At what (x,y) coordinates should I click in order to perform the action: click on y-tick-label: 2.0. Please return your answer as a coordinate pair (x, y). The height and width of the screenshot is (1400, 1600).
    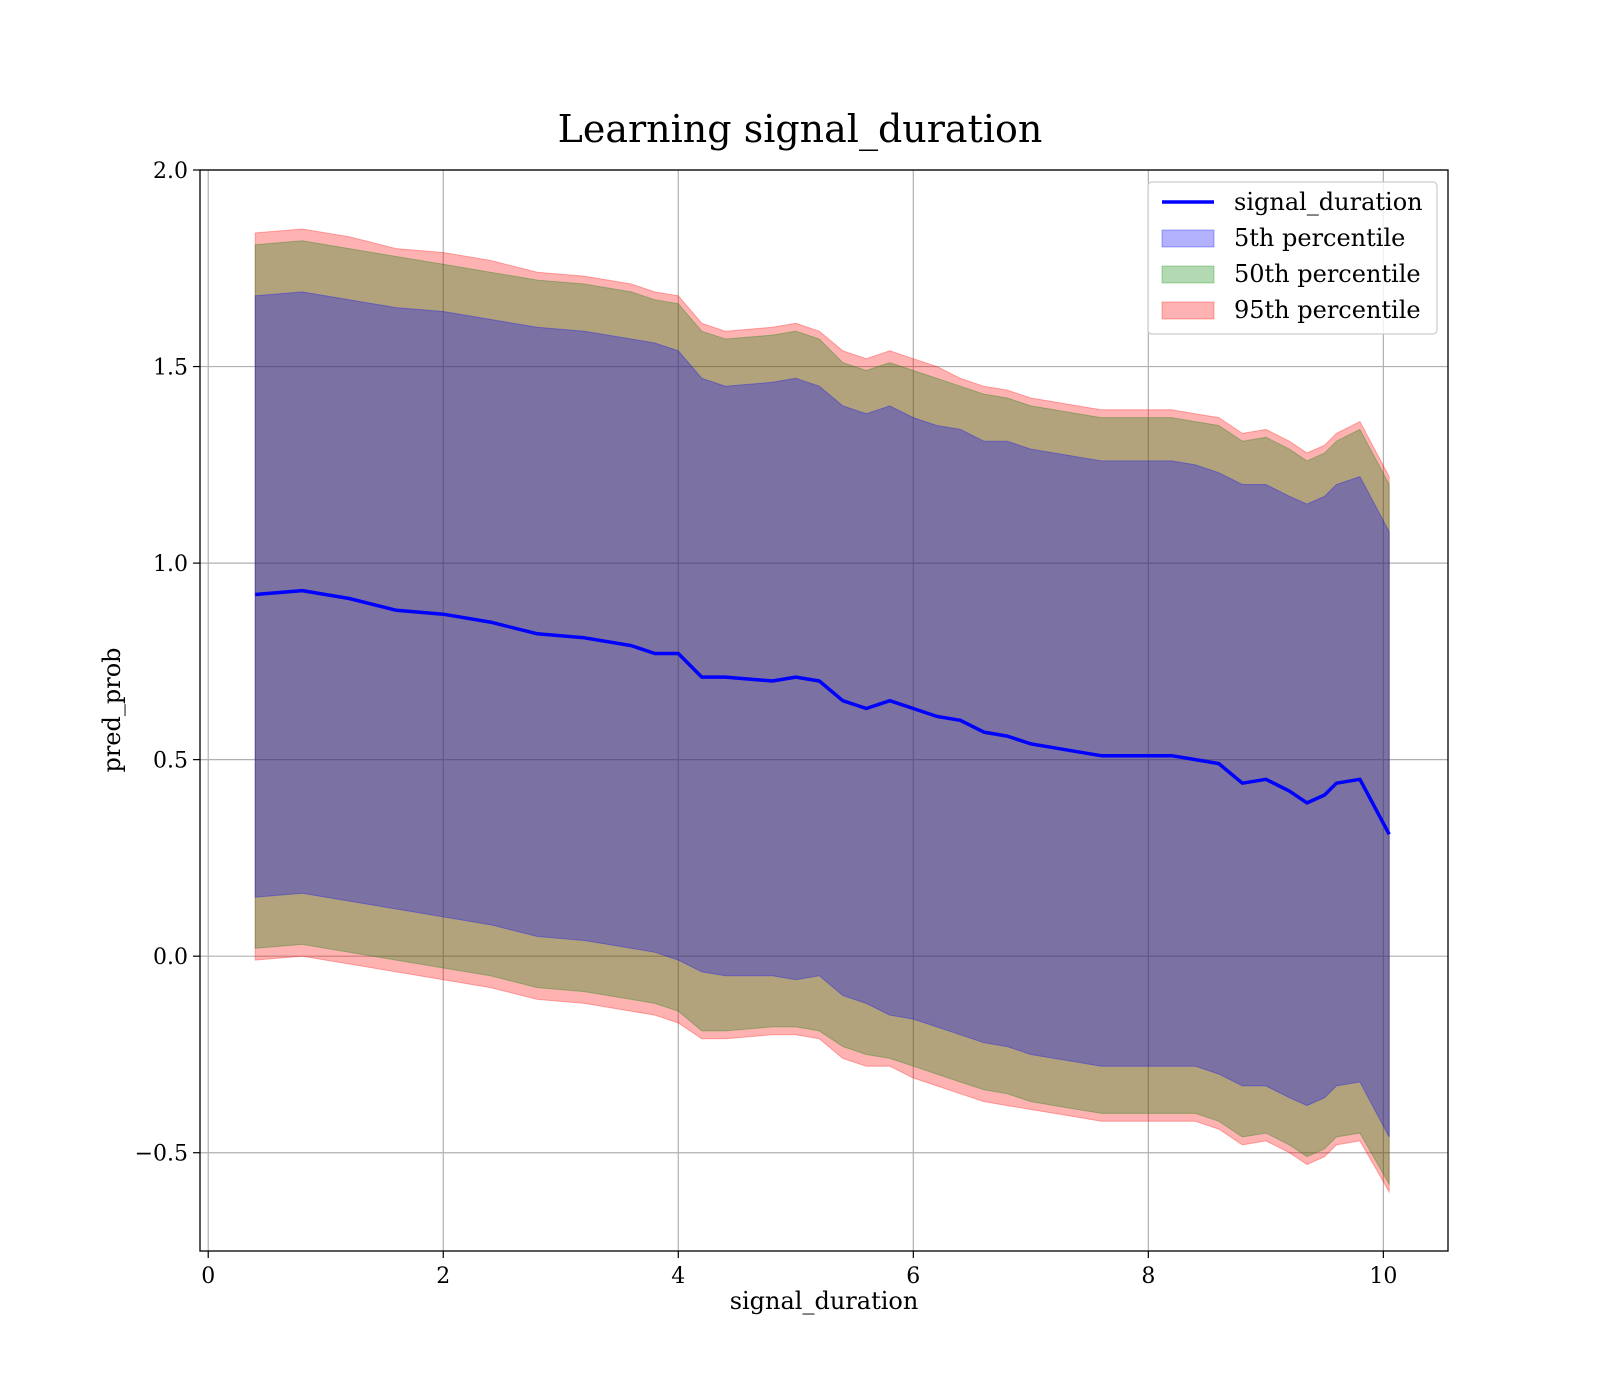
    Looking at the image, I should click on (170, 171).